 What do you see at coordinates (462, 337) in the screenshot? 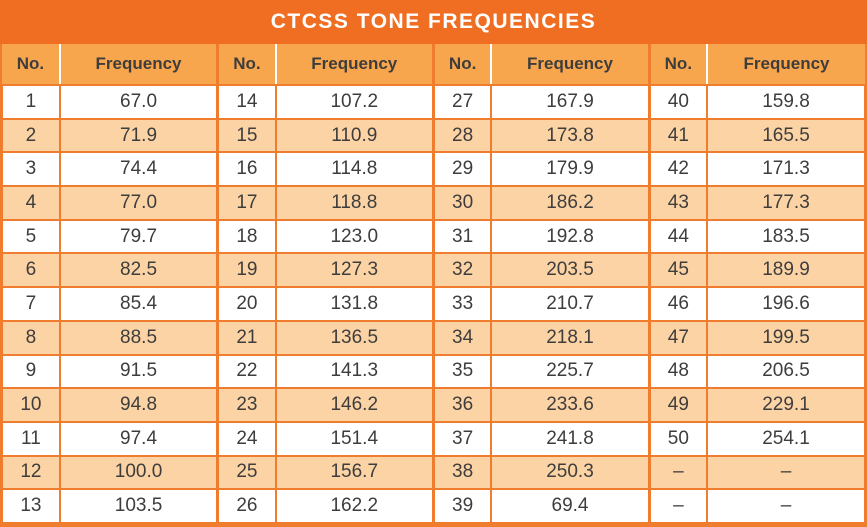
I see `cell-no: 34` at bounding box center [462, 337].